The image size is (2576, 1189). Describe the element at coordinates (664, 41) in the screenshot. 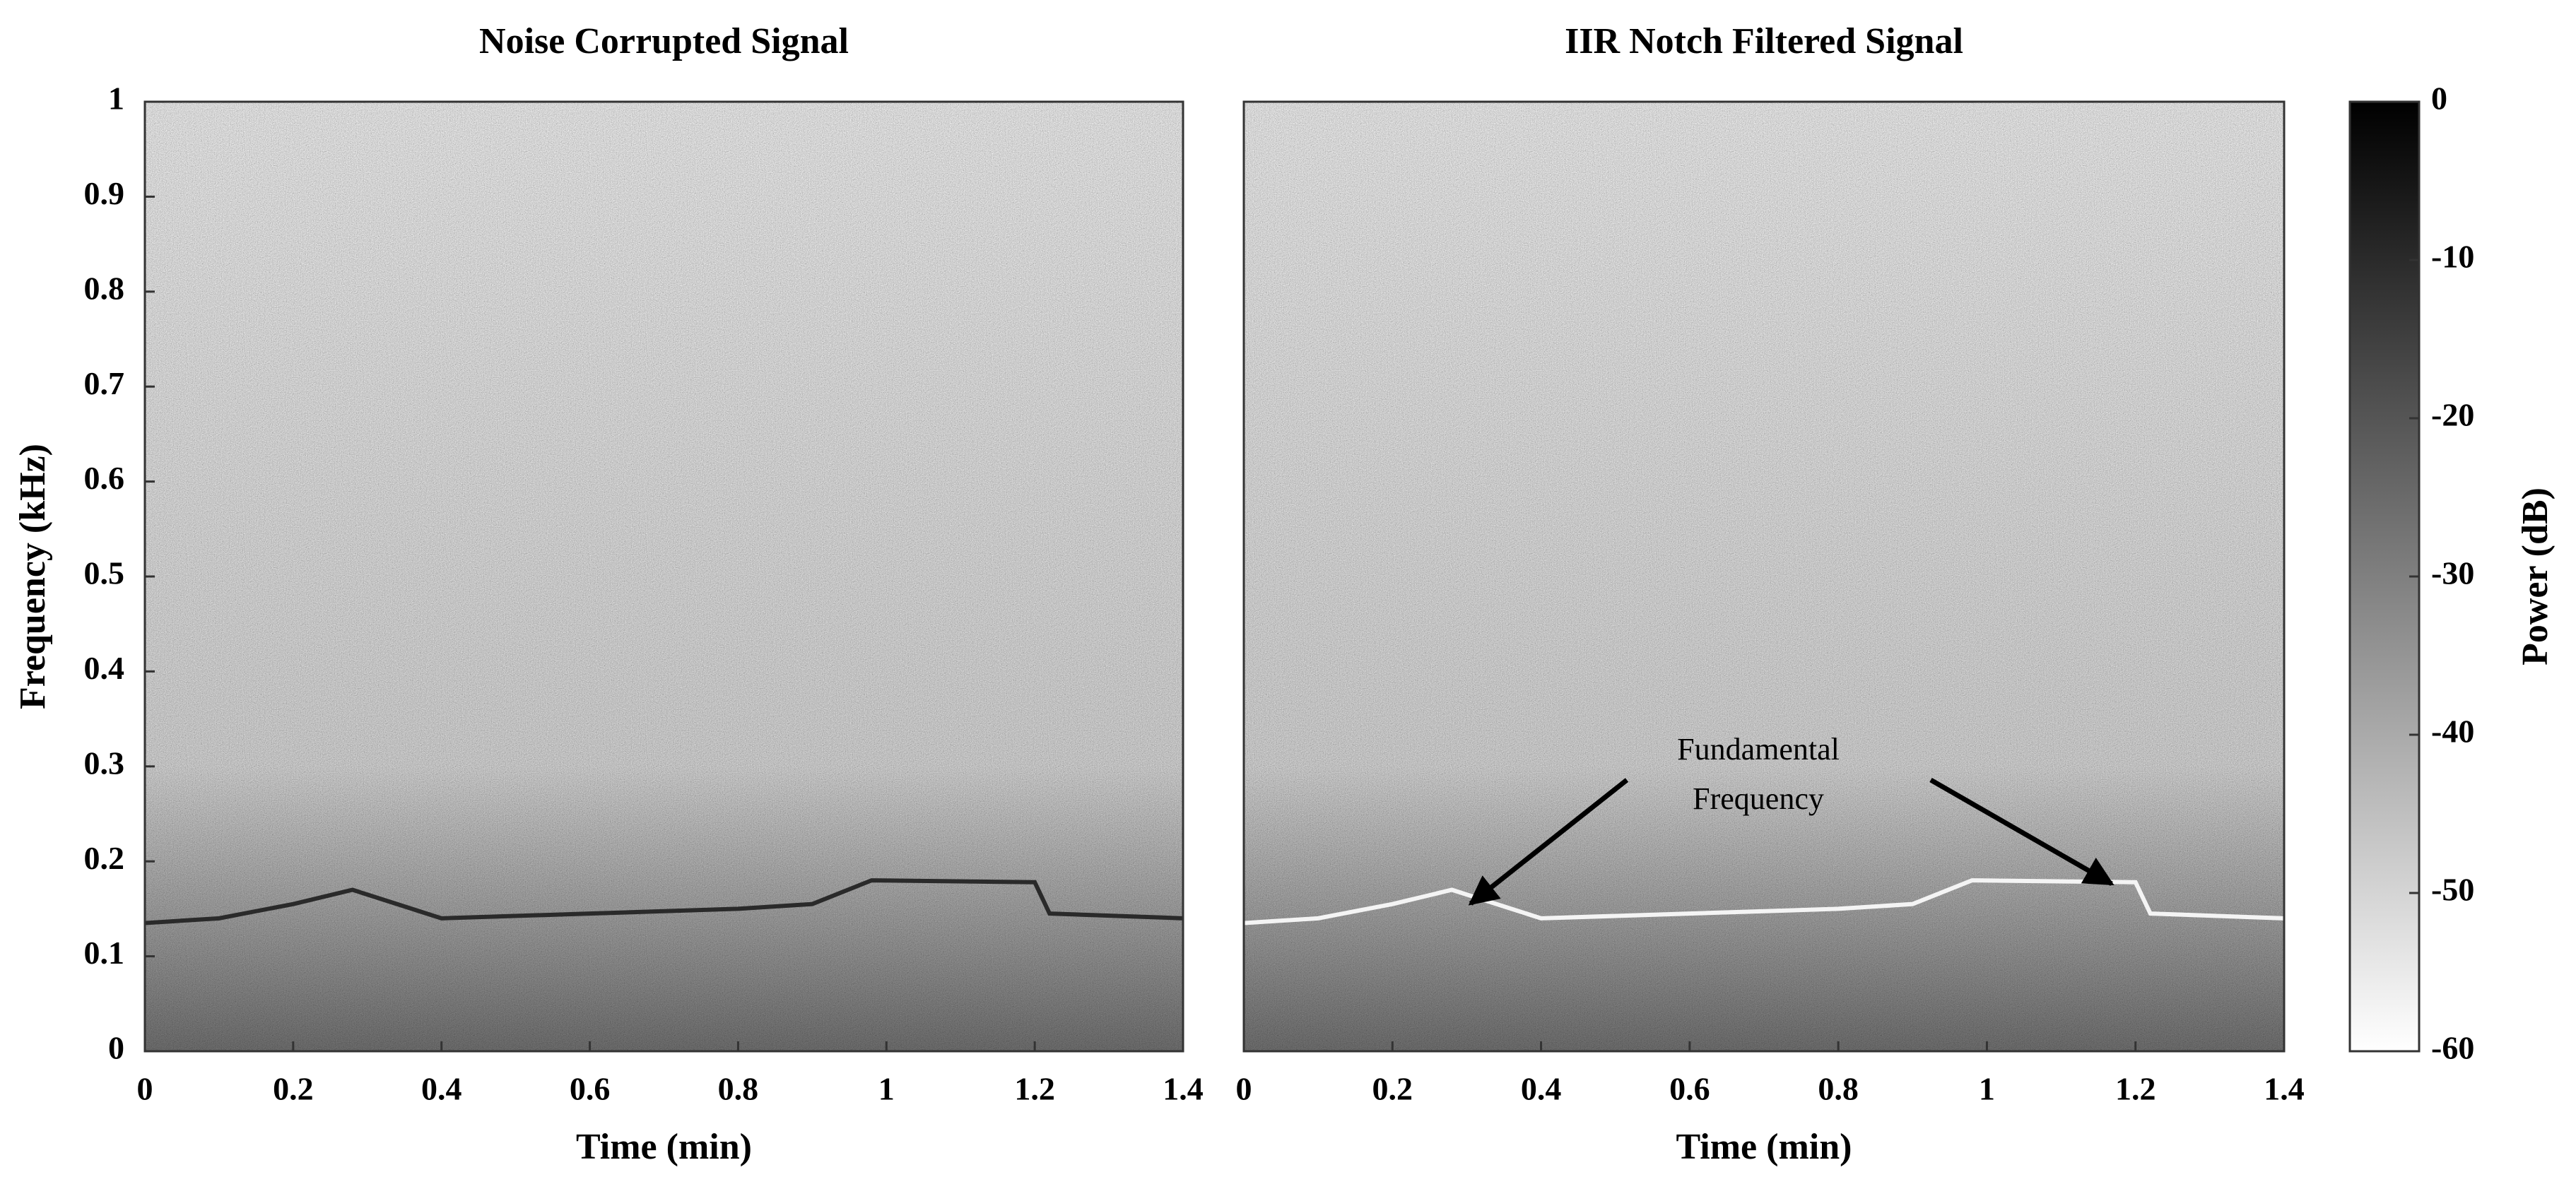

I see `chart-title: Noise Corrupted Signal` at that location.